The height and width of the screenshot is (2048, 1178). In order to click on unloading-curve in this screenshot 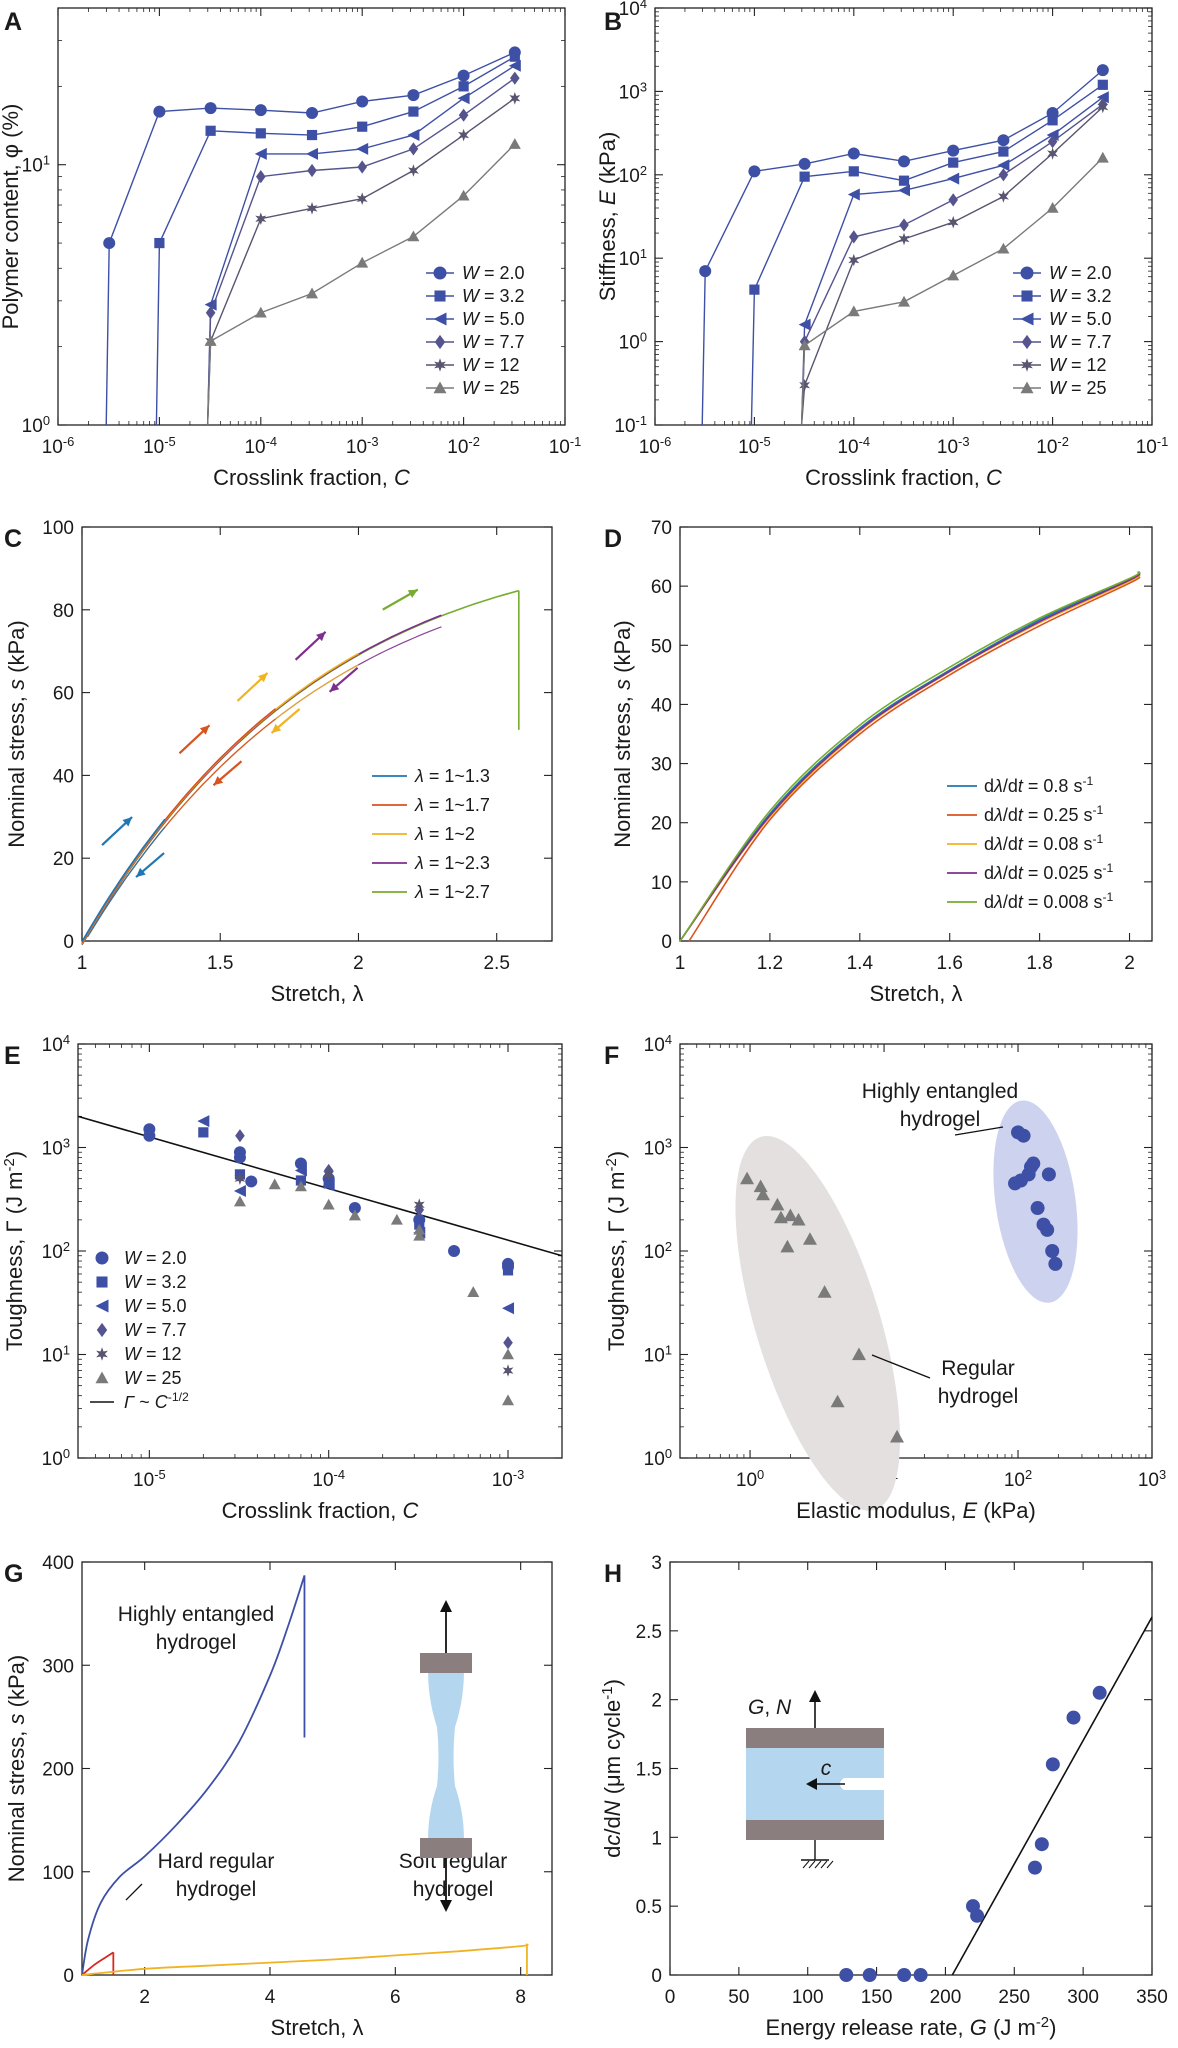, I will do `click(222, 801)`.